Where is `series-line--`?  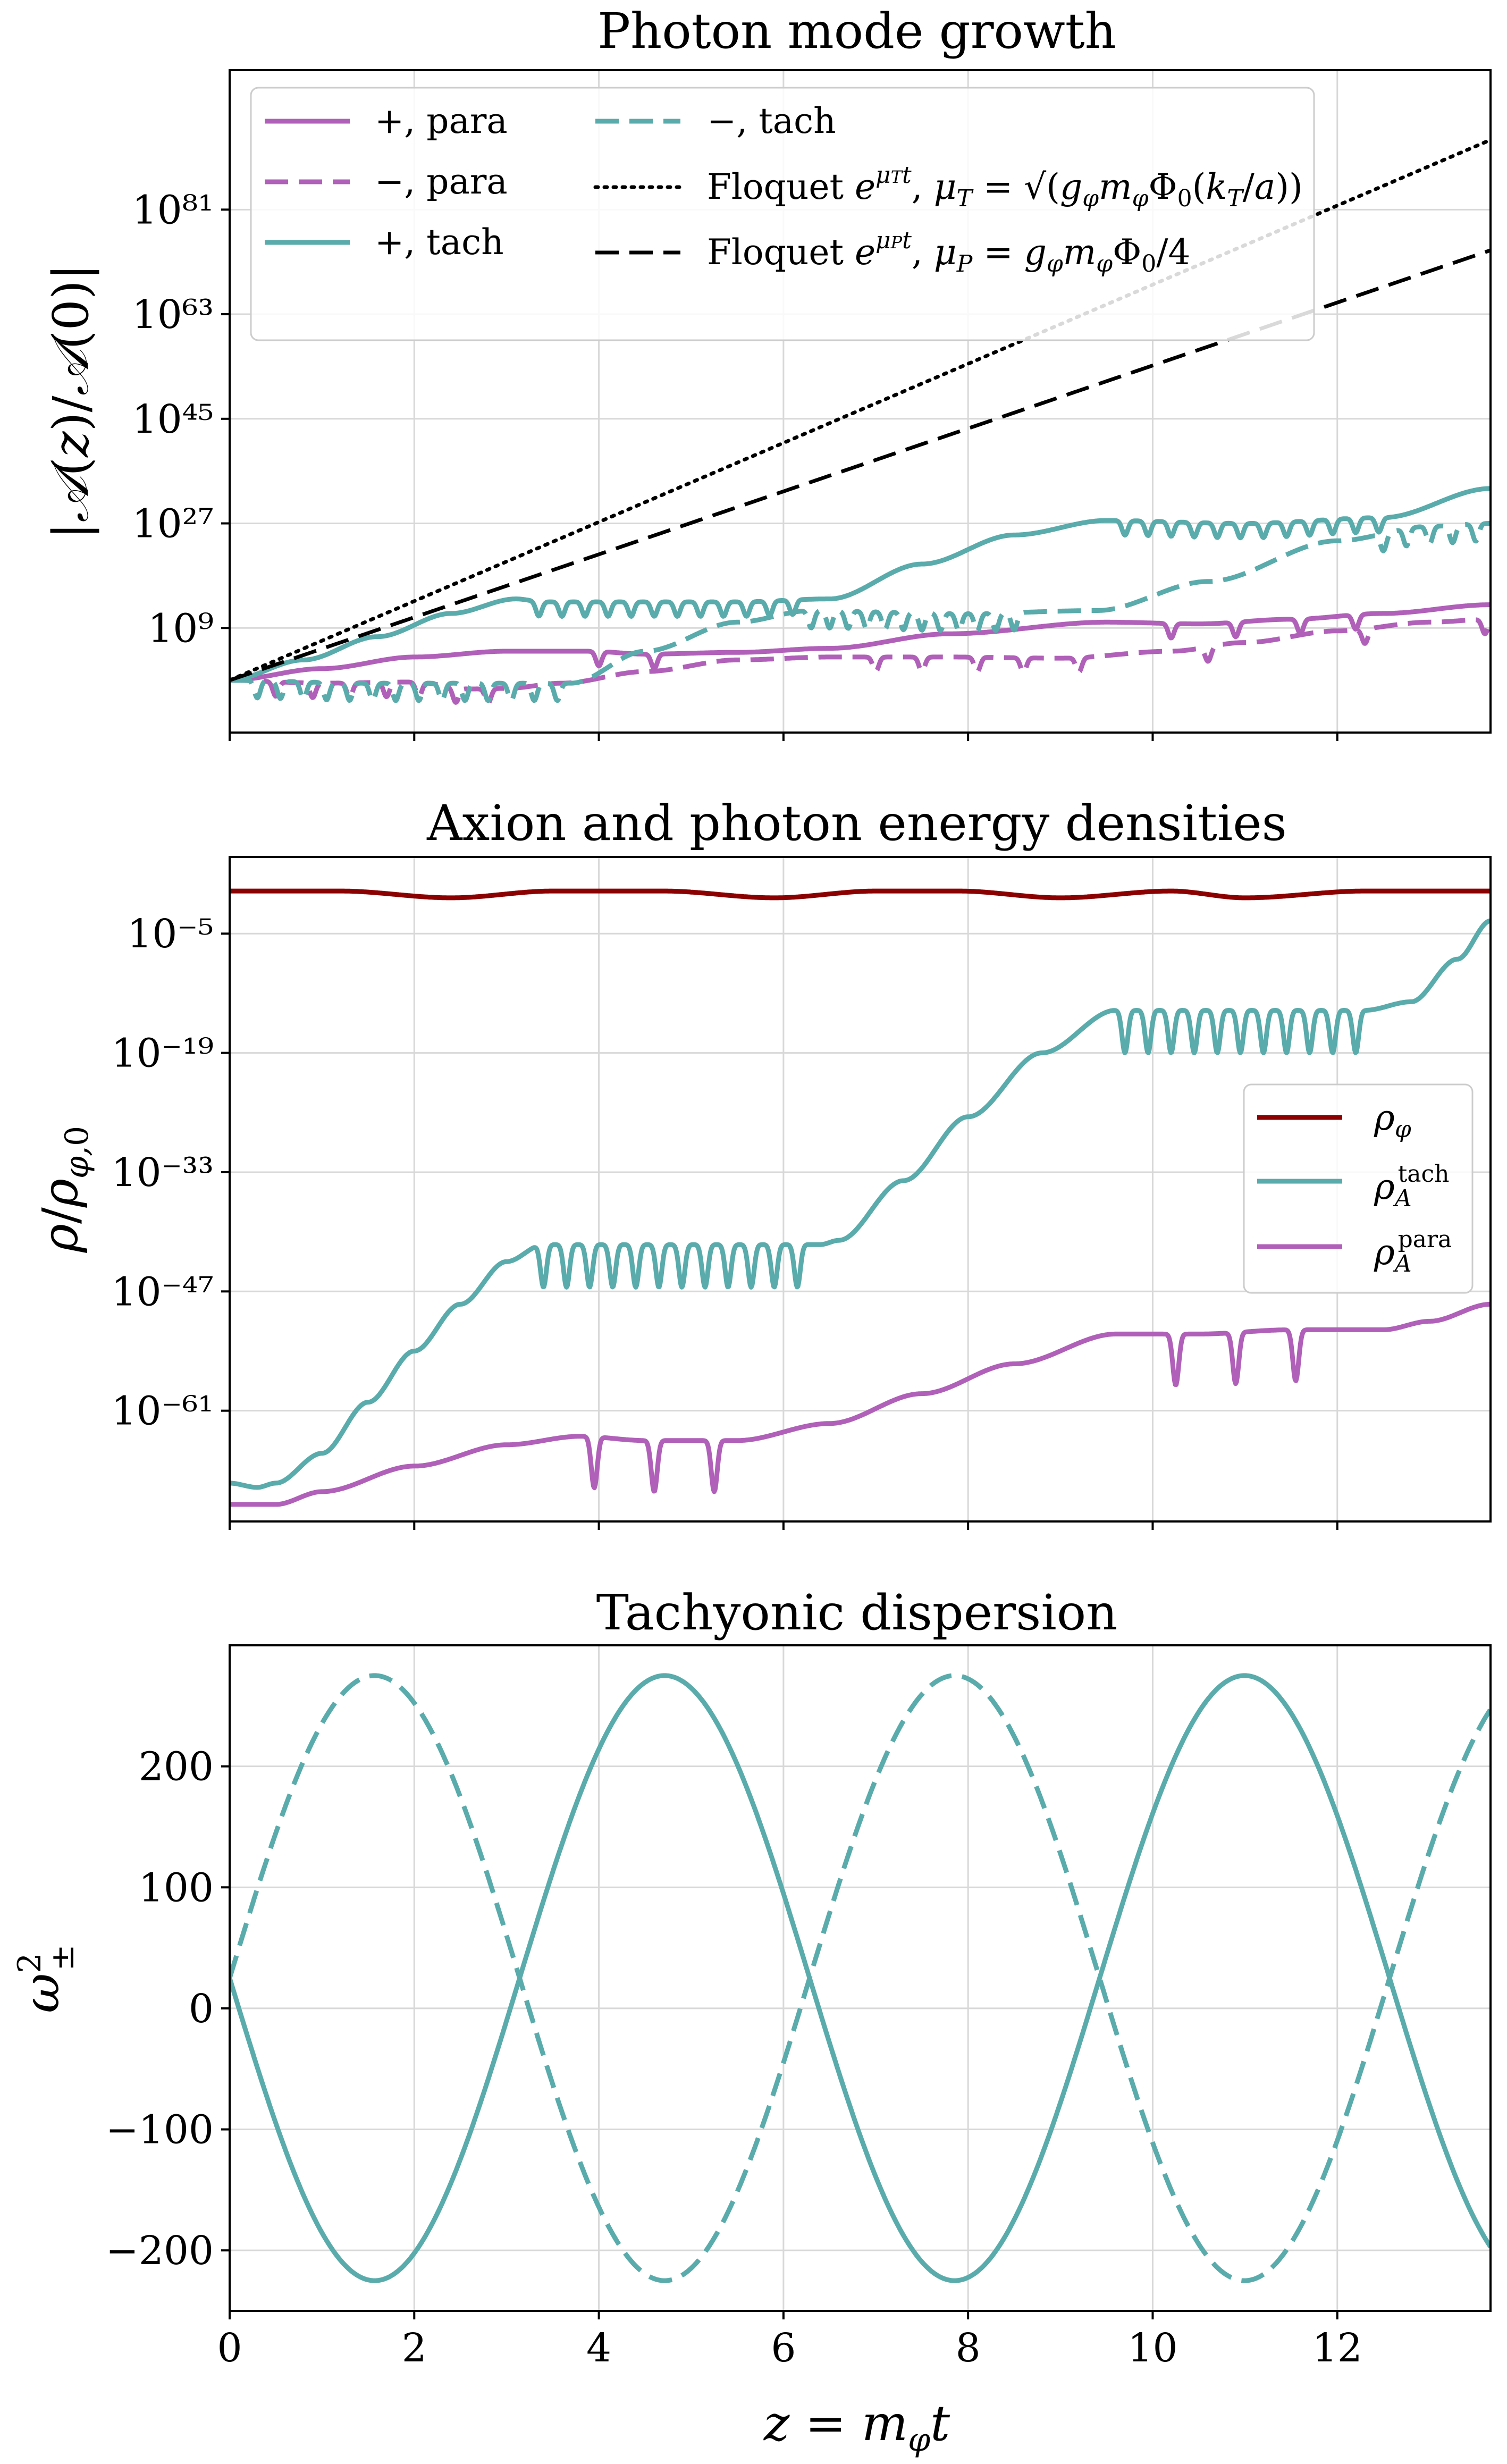
series-line-- is located at coordinates (861, 894).